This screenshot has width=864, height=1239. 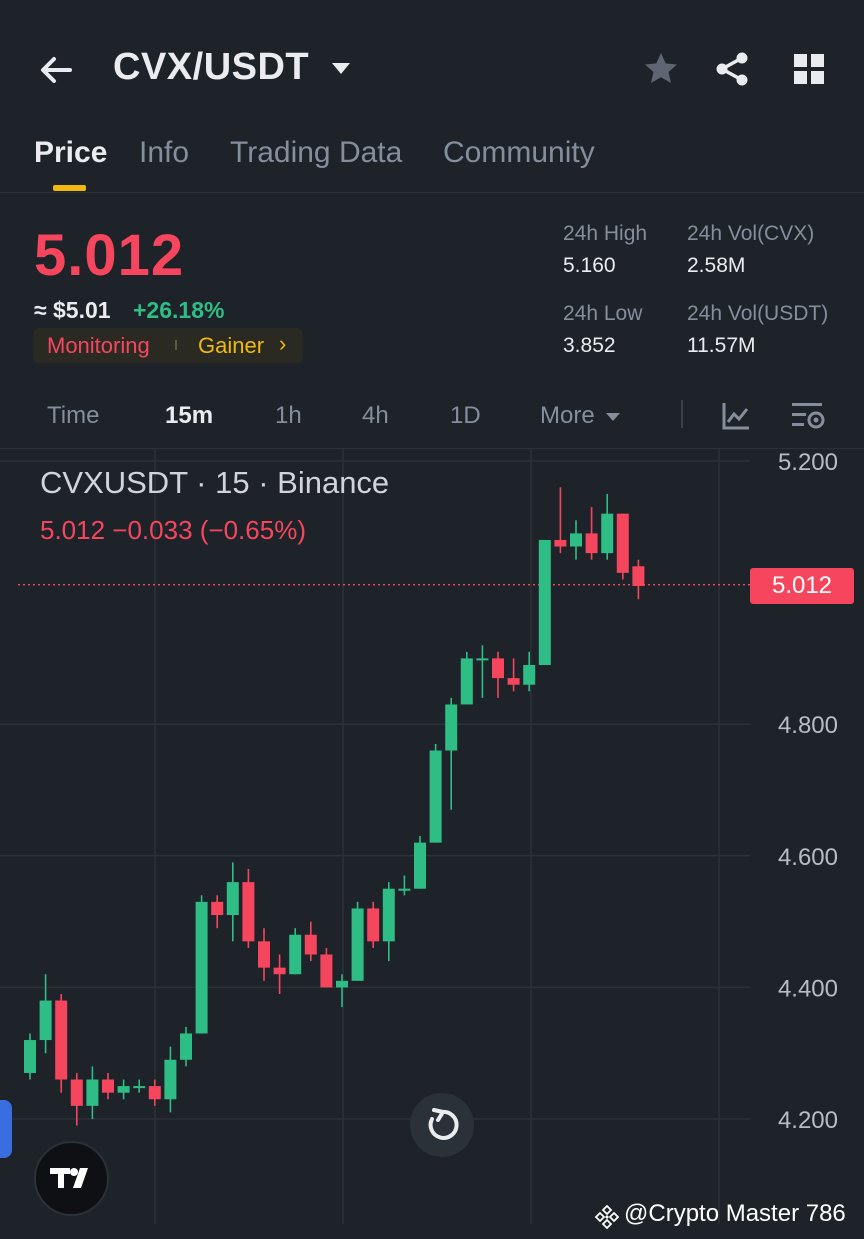 I want to click on active-tab-indicator, so click(x=69, y=188).